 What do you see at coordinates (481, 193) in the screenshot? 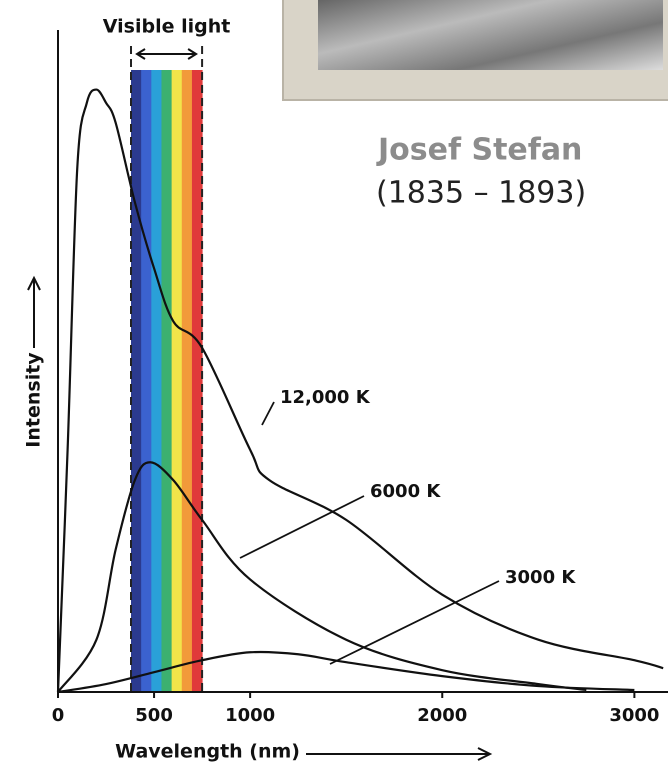
I see `caption-years: (1835 – 1893)` at bounding box center [481, 193].